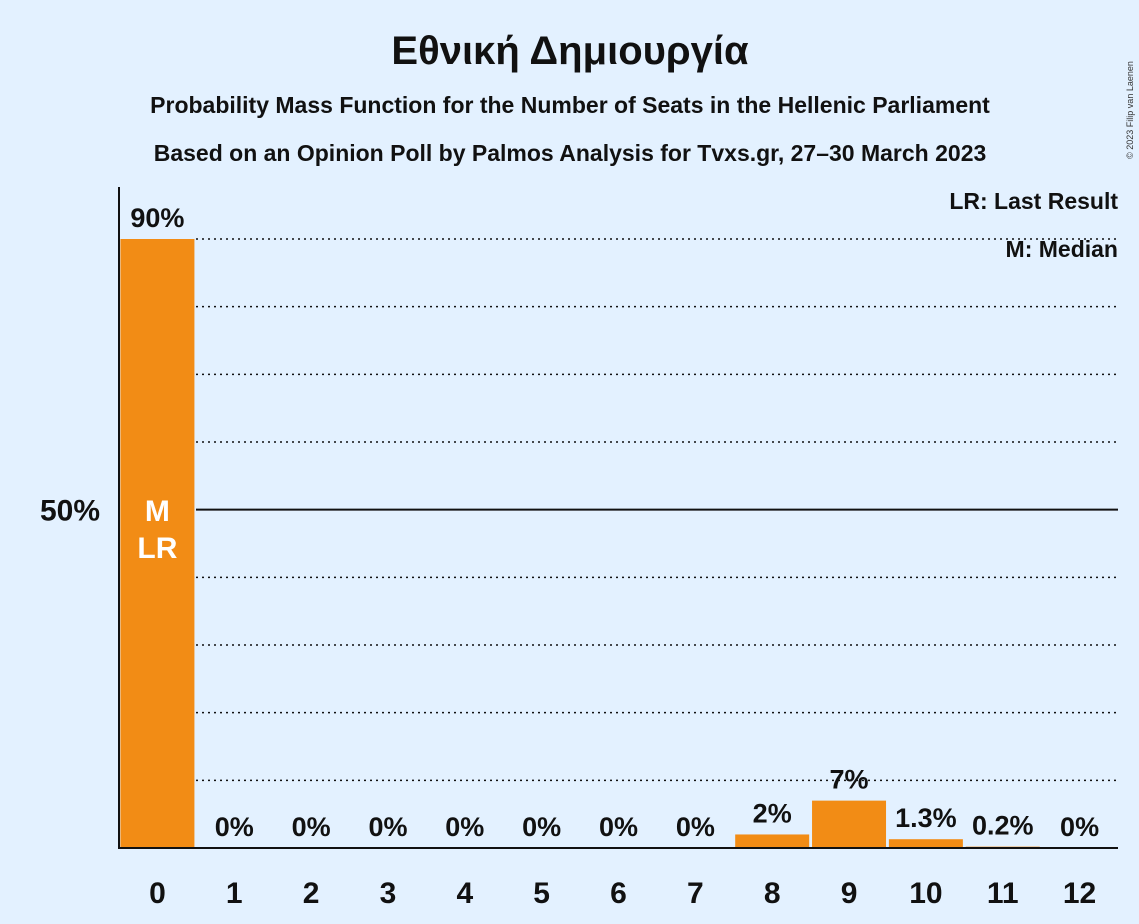  I want to click on x-tick-label-6: 6, so click(618, 893).